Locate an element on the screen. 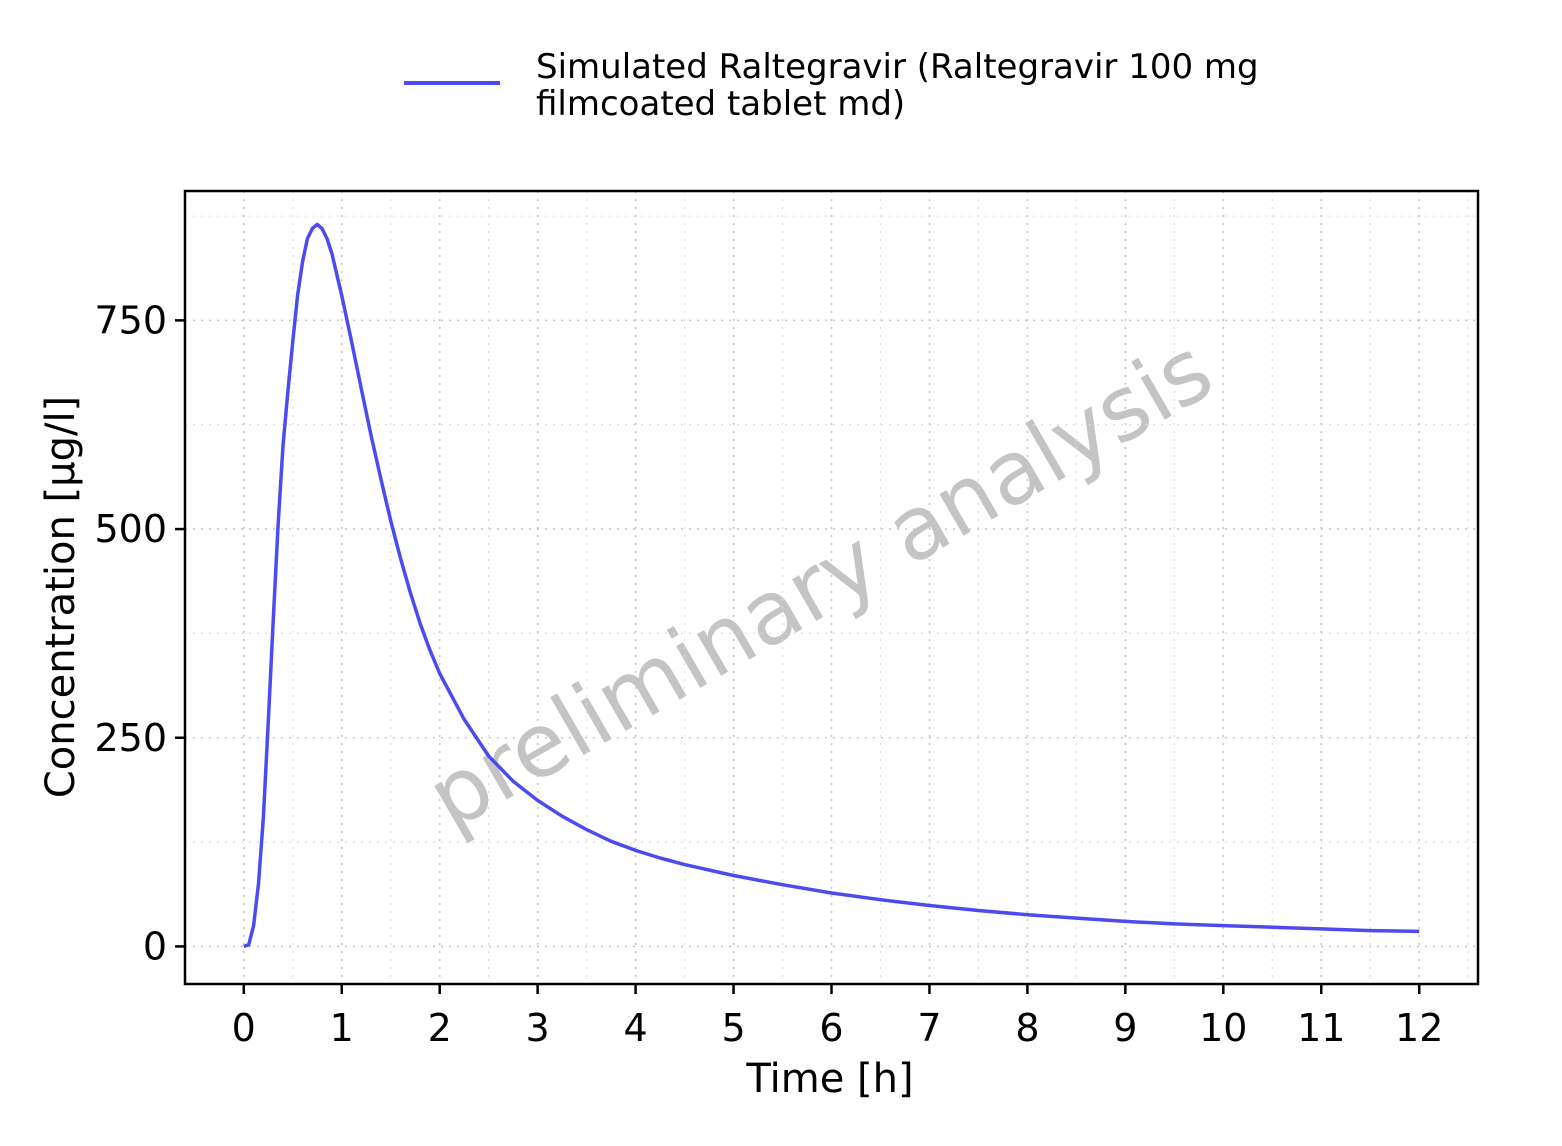  y-tick-label: 250 is located at coordinates (130, 738).